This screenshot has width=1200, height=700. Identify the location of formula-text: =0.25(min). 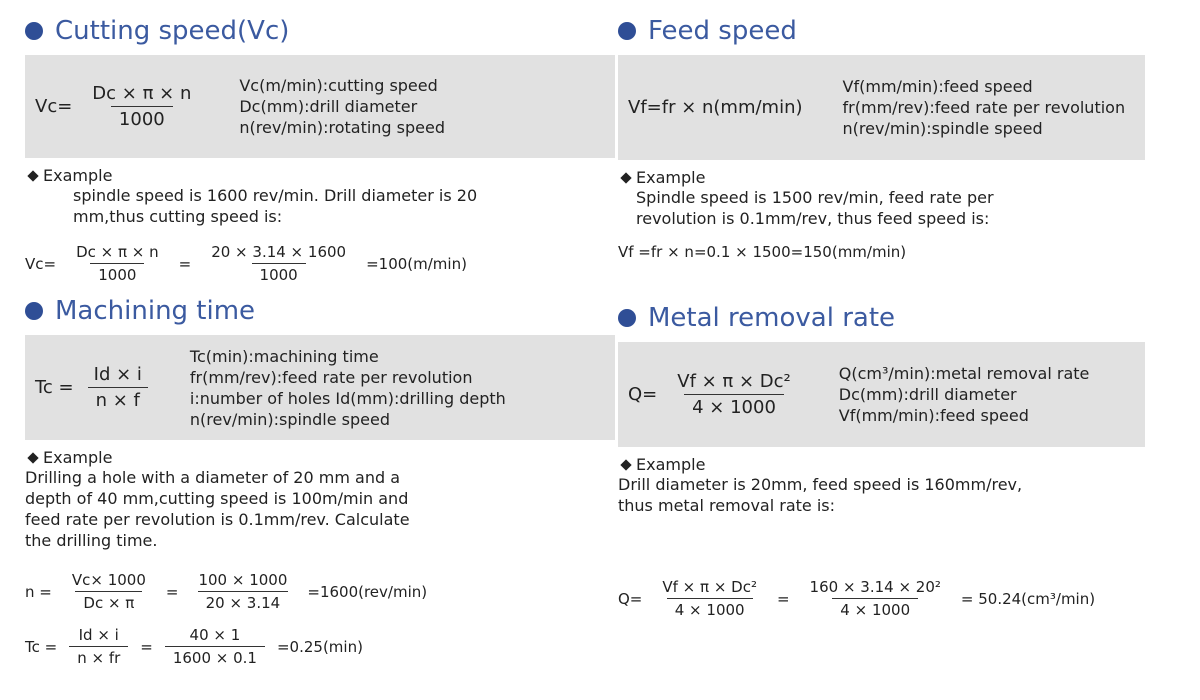
(319, 646).